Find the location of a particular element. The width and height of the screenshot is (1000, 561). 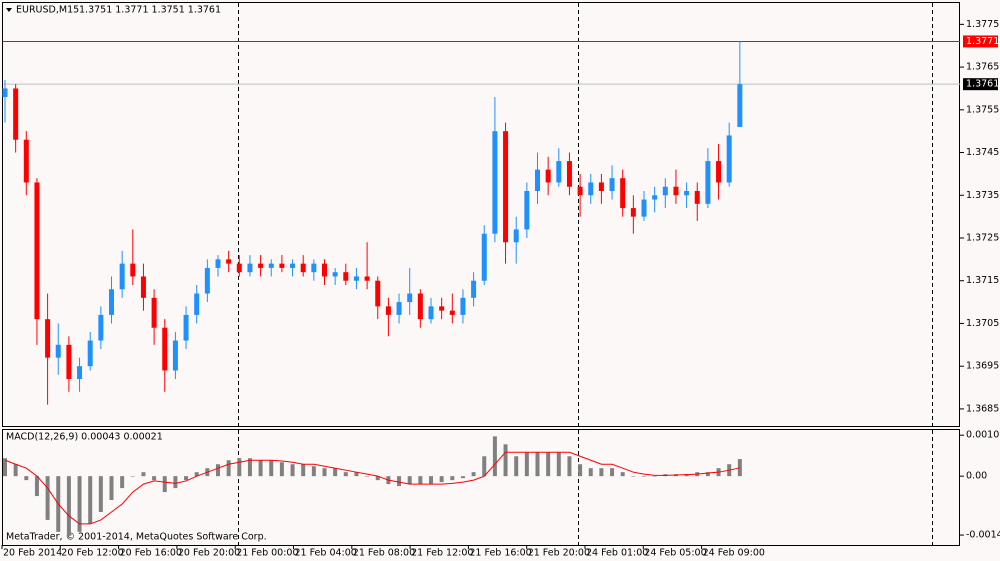

y-tick-label: 0.00 is located at coordinates (976, 476).